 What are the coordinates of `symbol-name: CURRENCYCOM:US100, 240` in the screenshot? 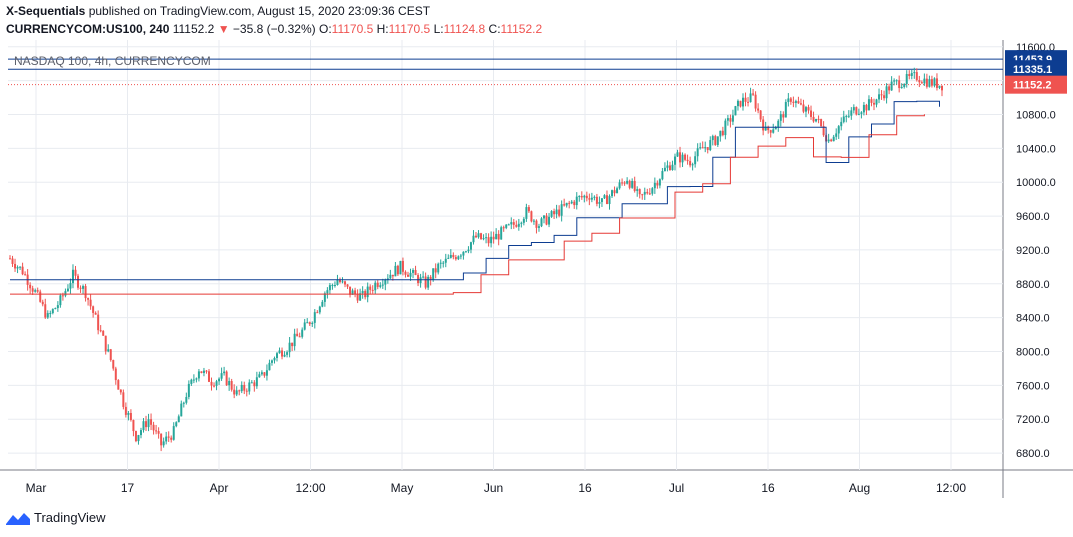 It's located at (88, 29).